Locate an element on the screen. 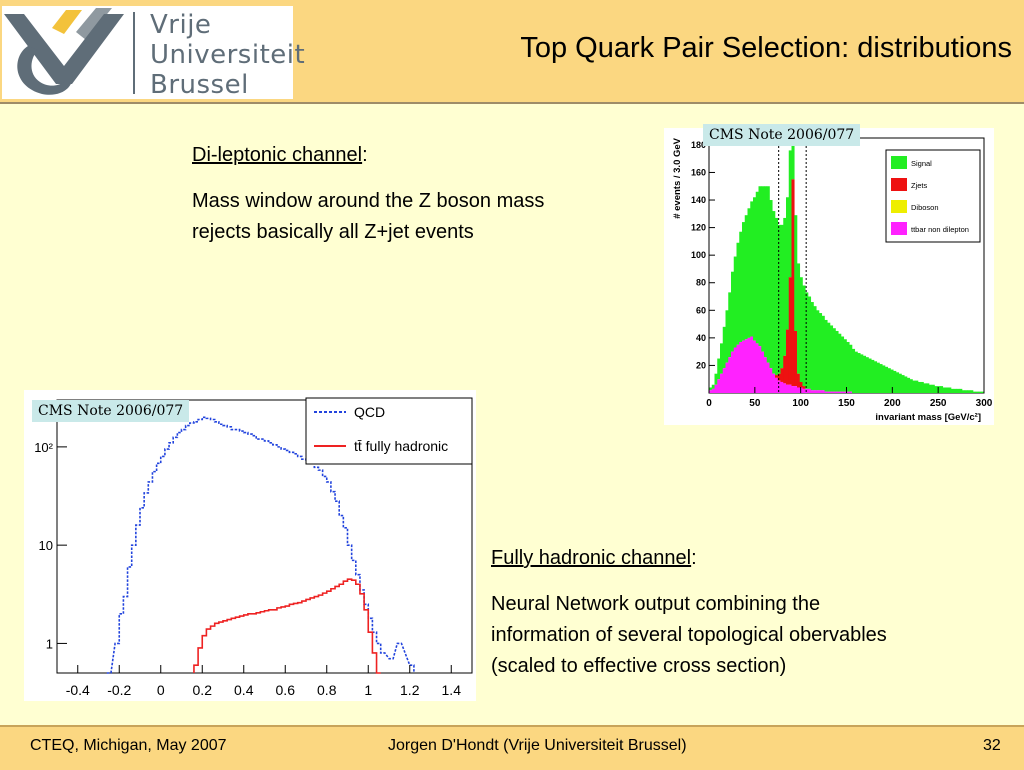 The image size is (1024, 770). y-tick-label: 180 is located at coordinates (698, 145).